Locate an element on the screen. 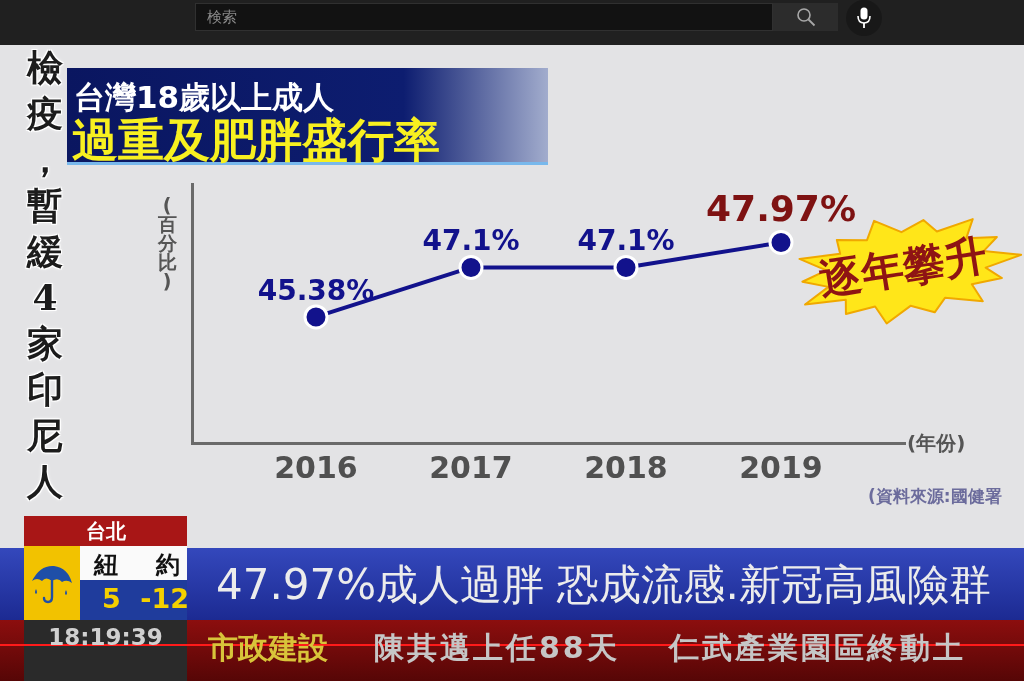 The image size is (1024, 681). data-label: 45.38% is located at coordinates (316, 290).